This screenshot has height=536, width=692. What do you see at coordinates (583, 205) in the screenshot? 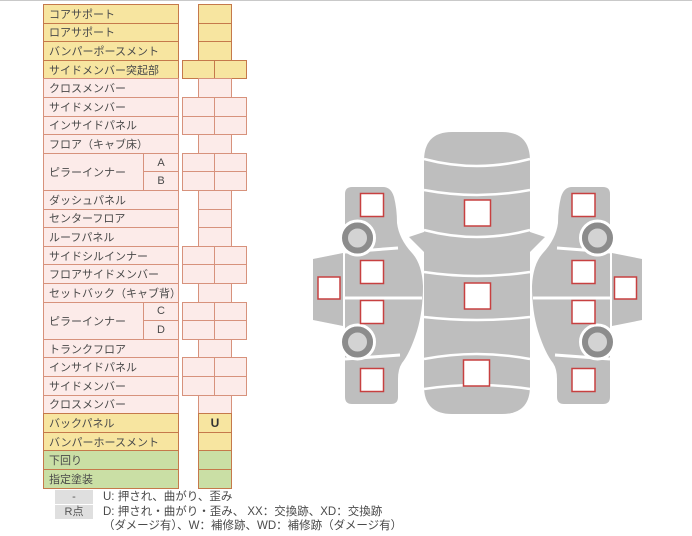
I see `right-front-fender-point` at bounding box center [583, 205].